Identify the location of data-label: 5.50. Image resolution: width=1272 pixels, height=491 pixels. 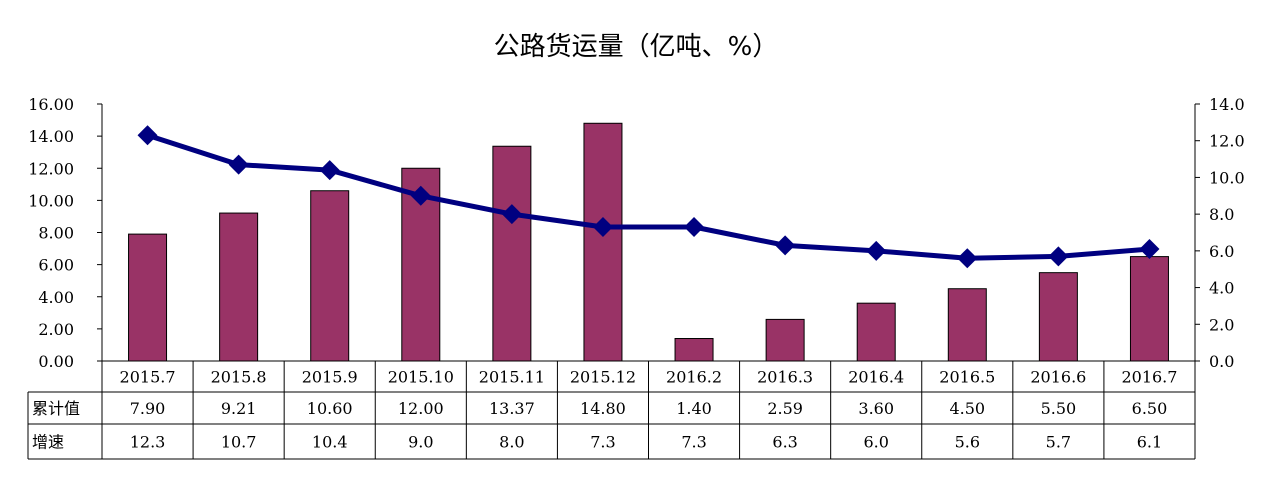
(1059, 408).